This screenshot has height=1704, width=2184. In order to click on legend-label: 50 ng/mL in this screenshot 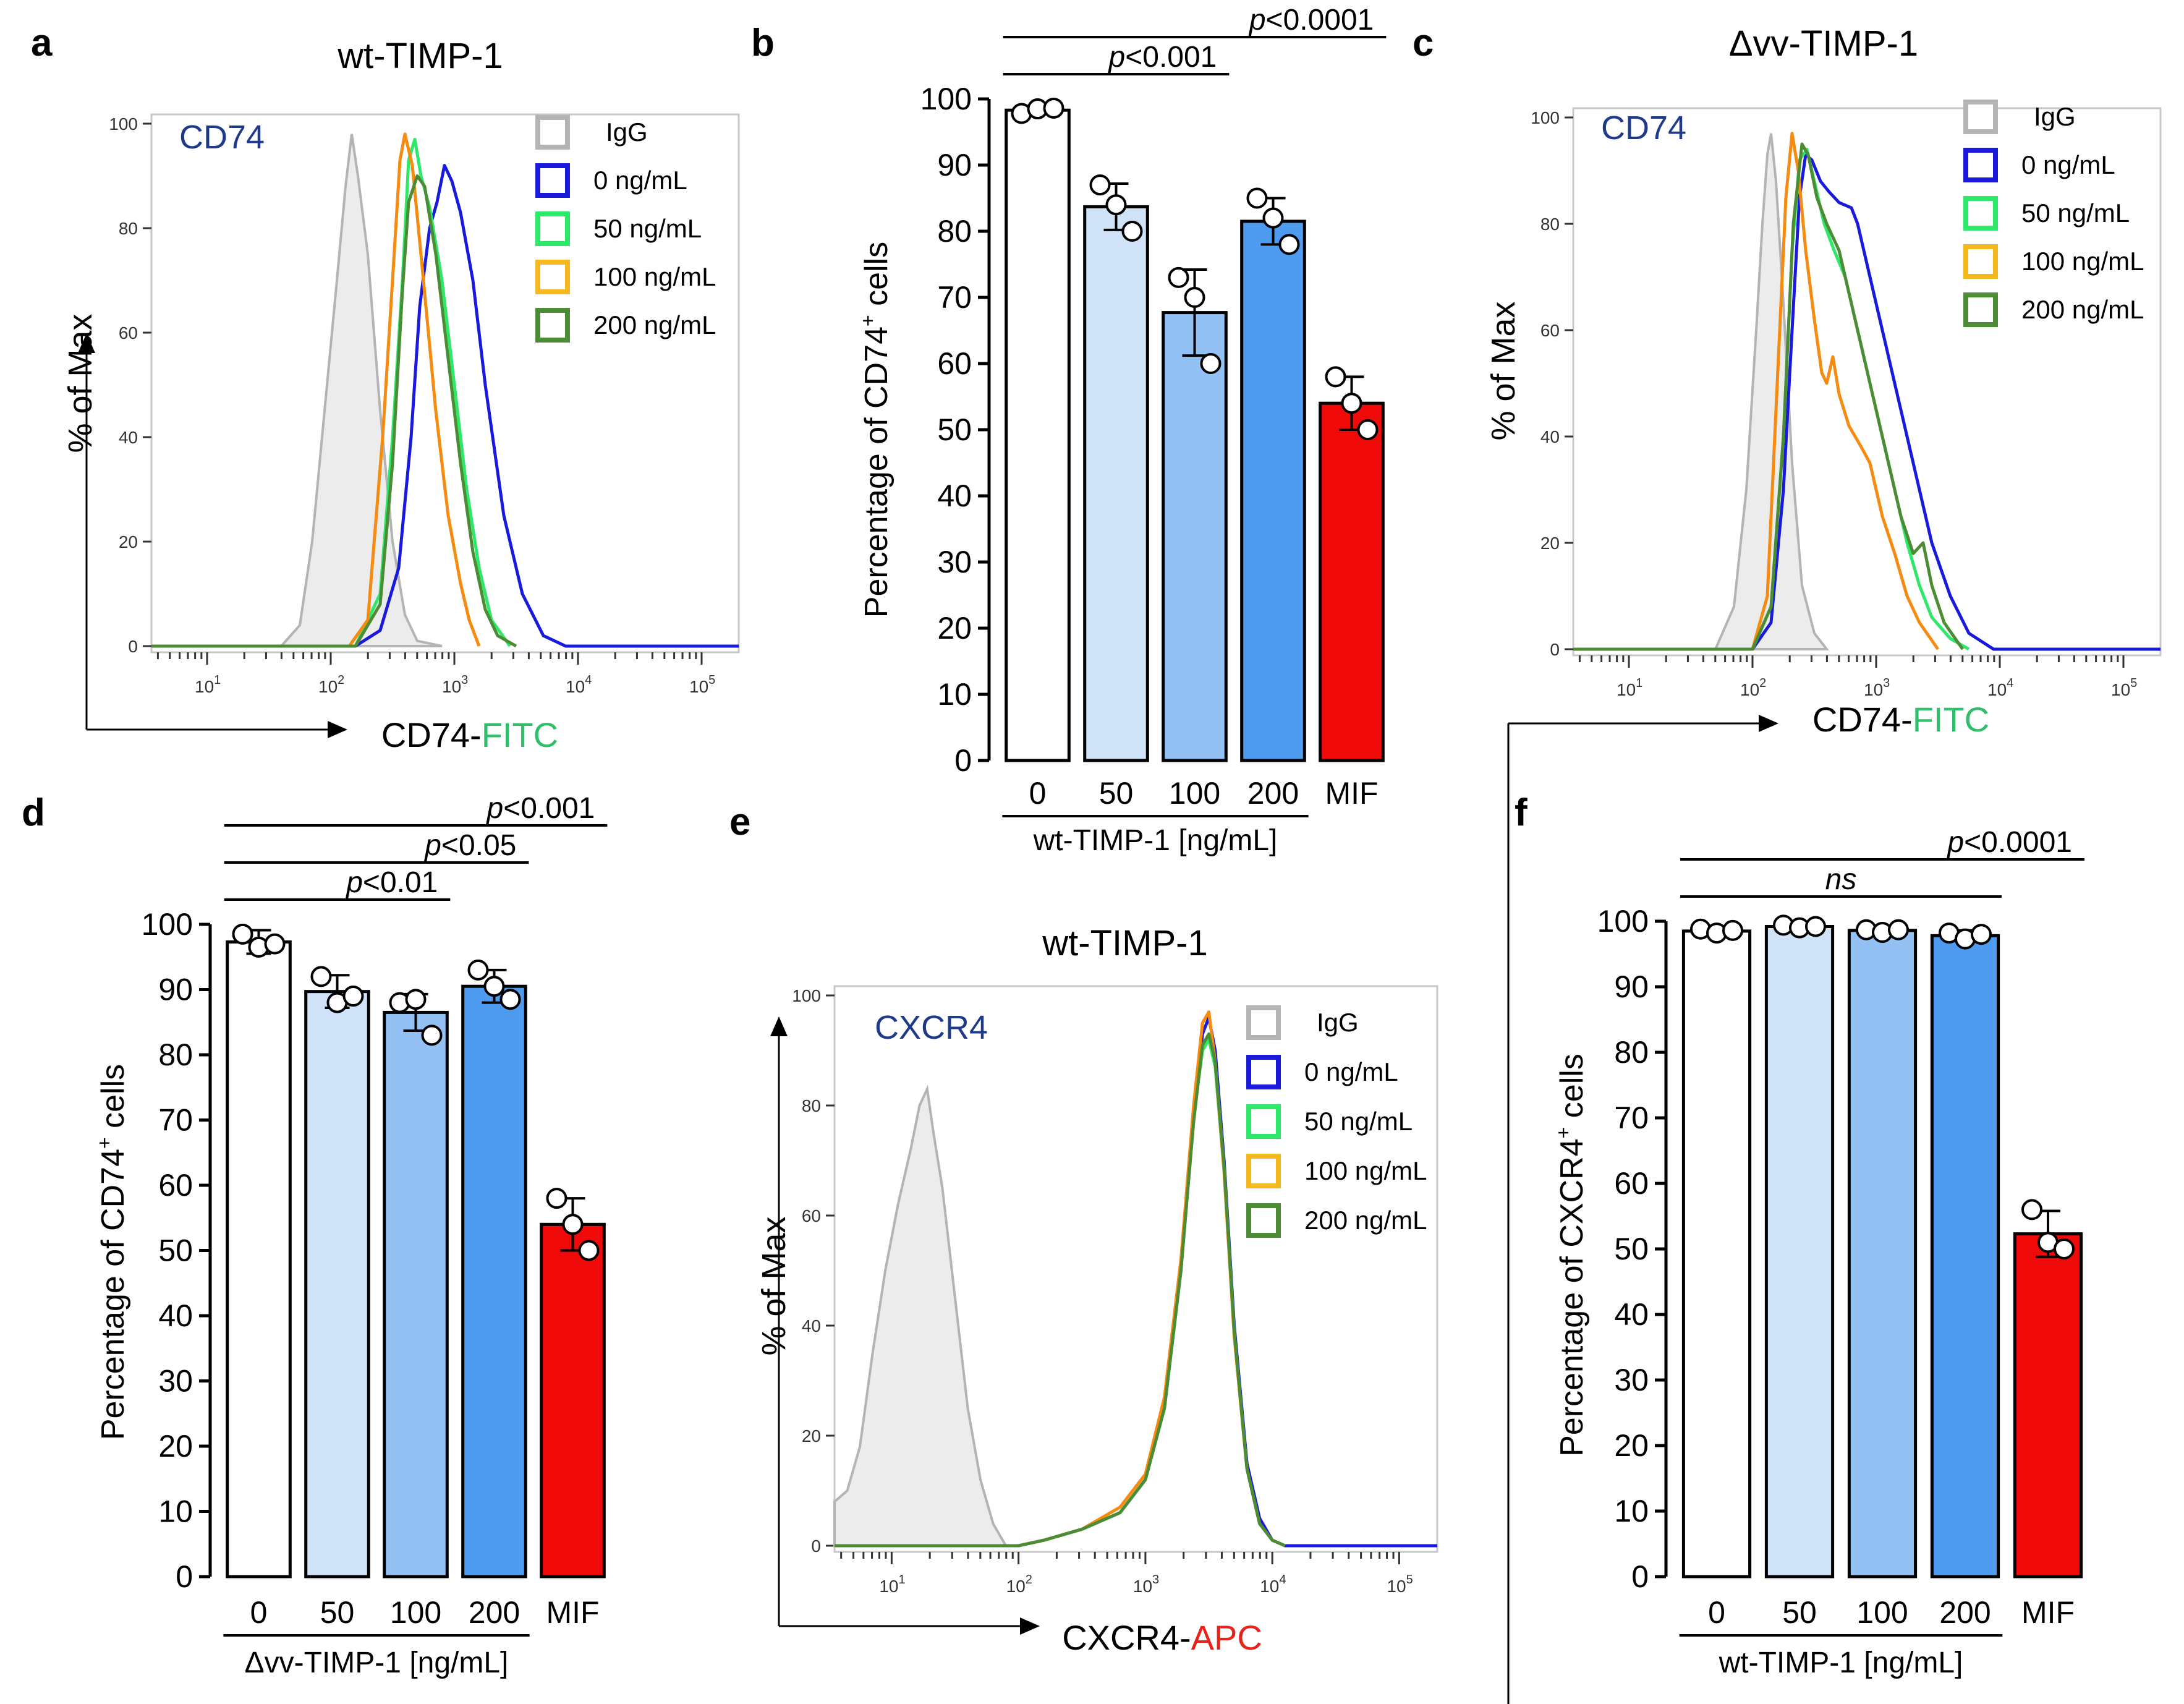, I will do `click(647, 228)`.